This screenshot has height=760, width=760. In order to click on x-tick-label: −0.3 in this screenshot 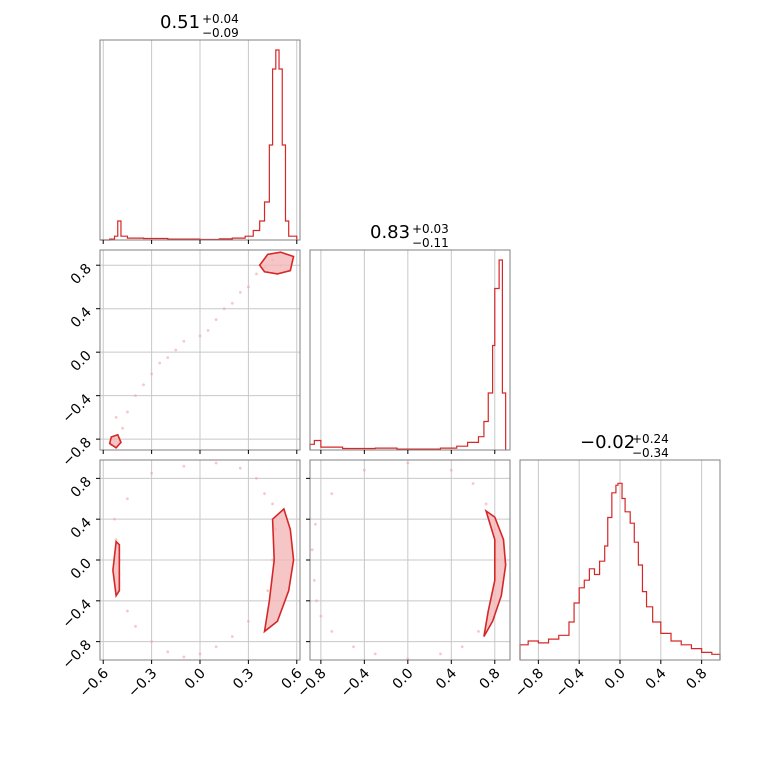, I will do `click(142, 683)`.